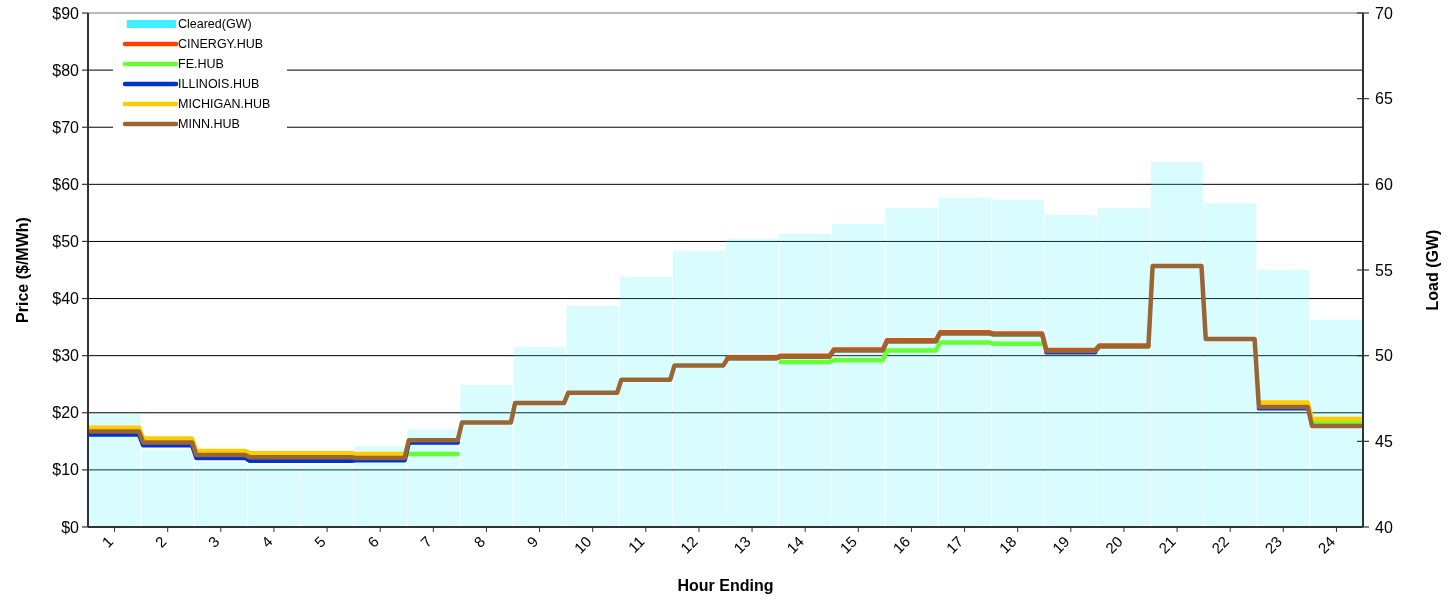  What do you see at coordinates (201, 64) in the screenshot?
I see `legend-label: FE.HUB` at bounding box center [201, 64].